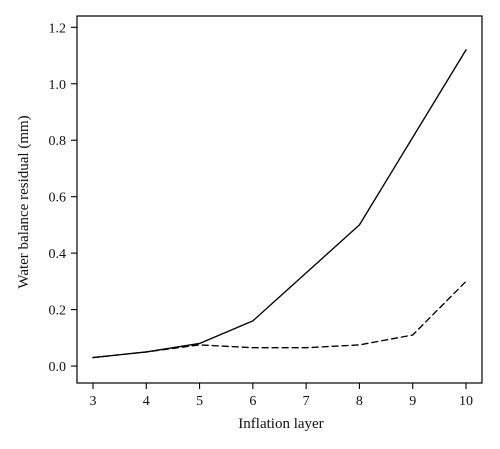 This screenshot has height=449, width=500. I want to click on x-tick-label: 5, so click(199, 401).